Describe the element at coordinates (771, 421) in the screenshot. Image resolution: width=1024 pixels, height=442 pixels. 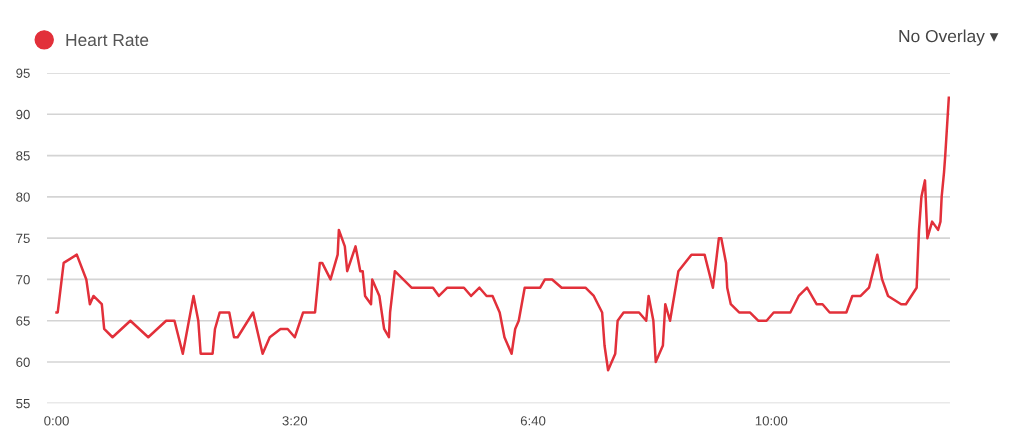
I see `x-tick-label: 10:00` at that location.